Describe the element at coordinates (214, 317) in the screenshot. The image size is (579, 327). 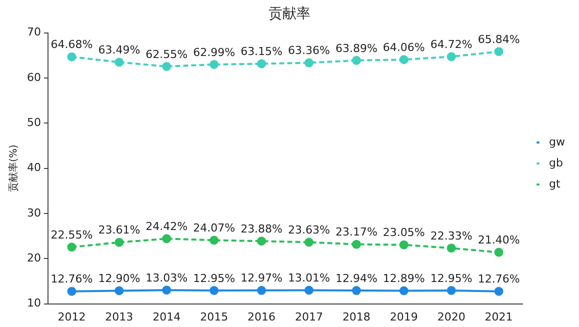
I see `x-tick-label: 2015` at that location.